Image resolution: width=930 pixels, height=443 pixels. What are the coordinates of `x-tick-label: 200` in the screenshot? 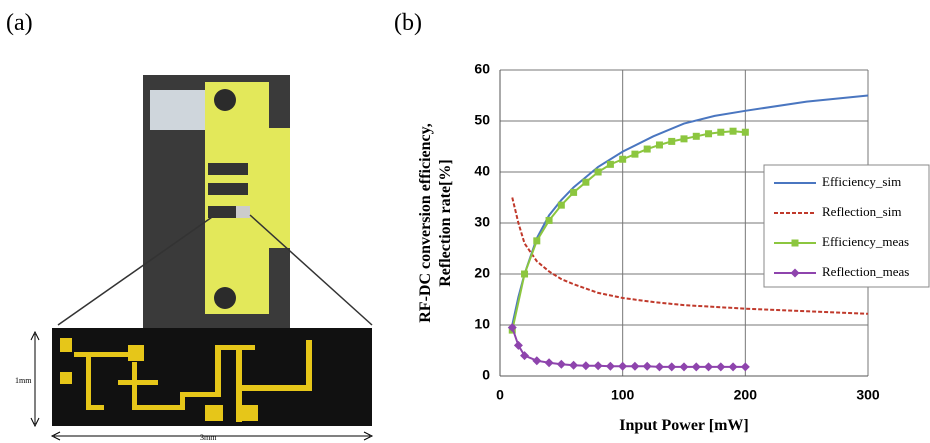 It's located at (746, 395).